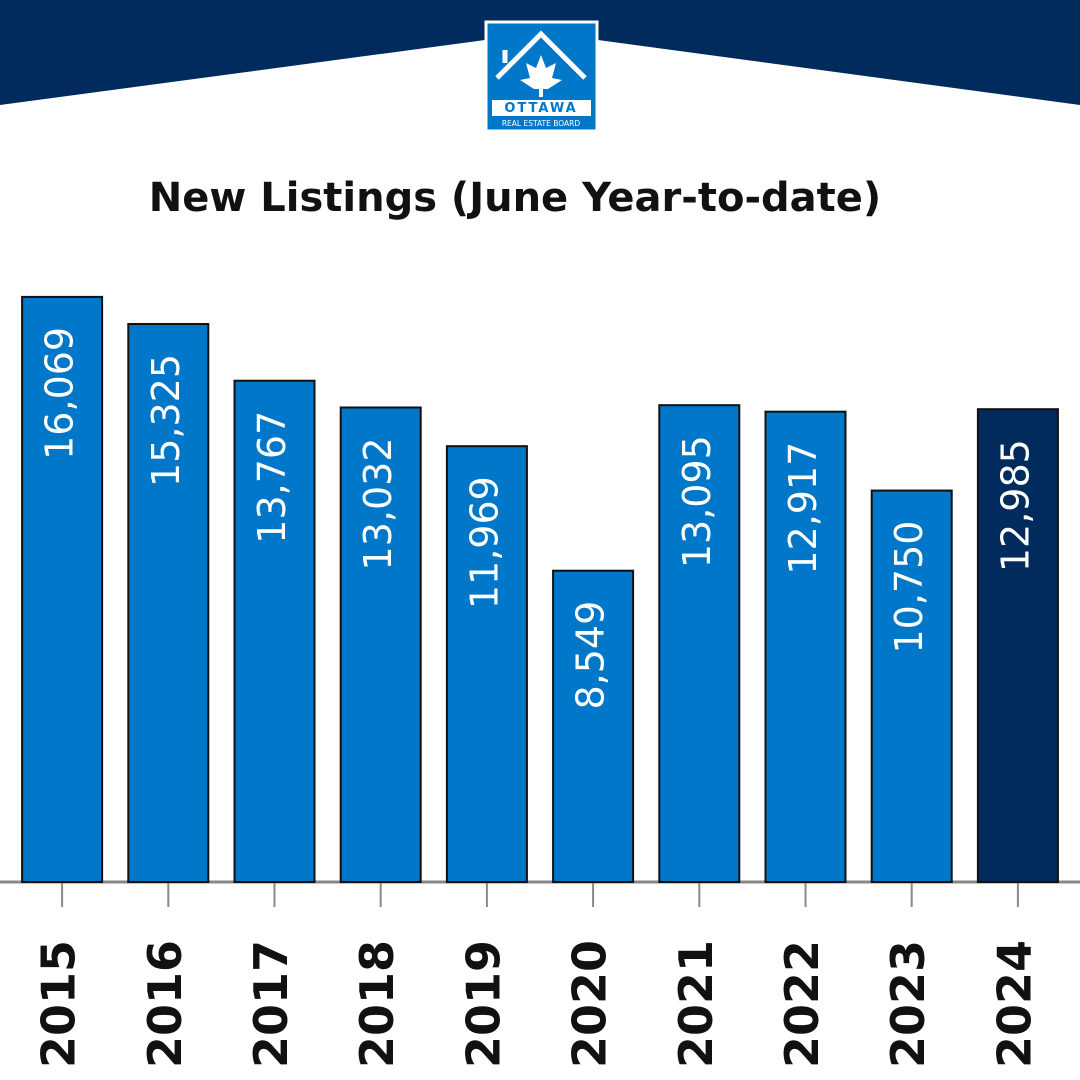  What do you see at coordinates (696, 1004) in the screenshot?
I see `x-tick-label: 2021` at bounding box center [696, 1004].